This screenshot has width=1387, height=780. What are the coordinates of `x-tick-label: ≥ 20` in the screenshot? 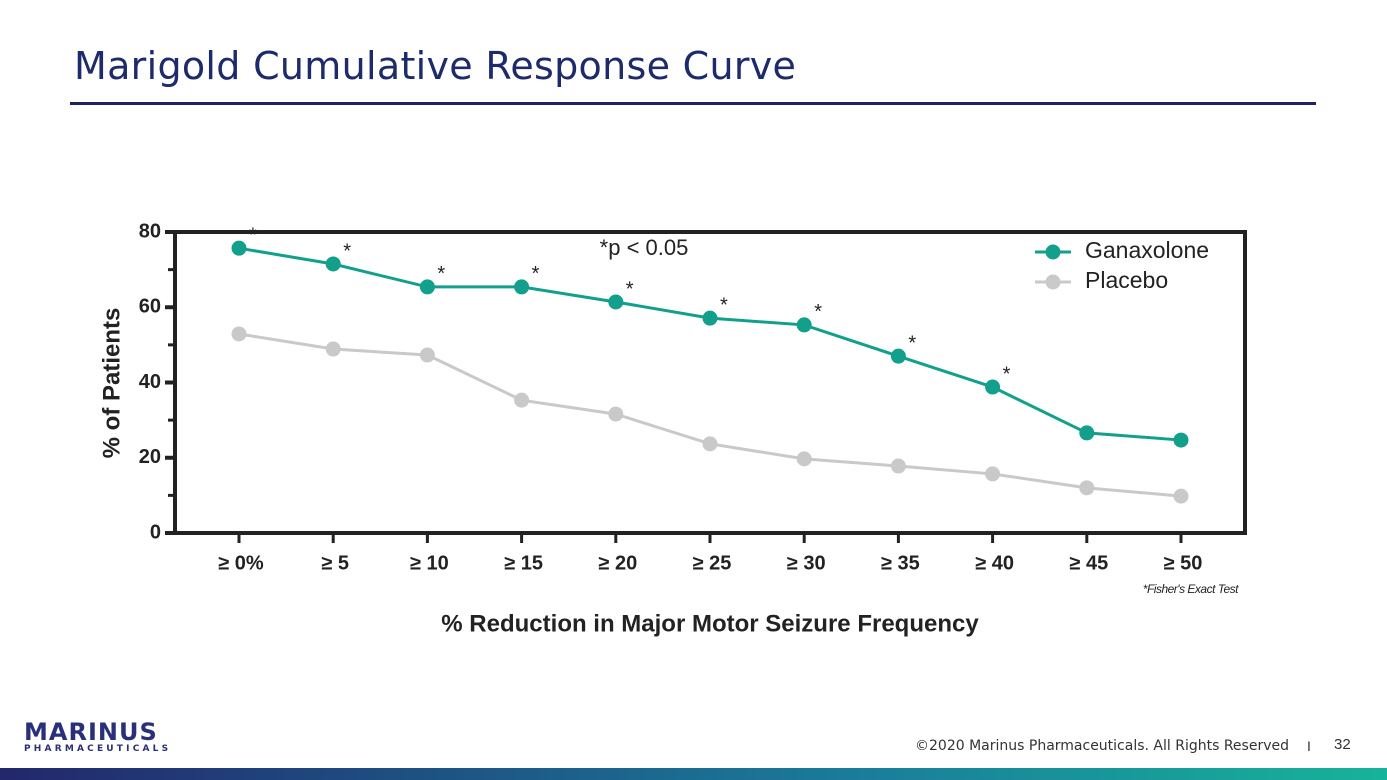 It's located at (617, 563).